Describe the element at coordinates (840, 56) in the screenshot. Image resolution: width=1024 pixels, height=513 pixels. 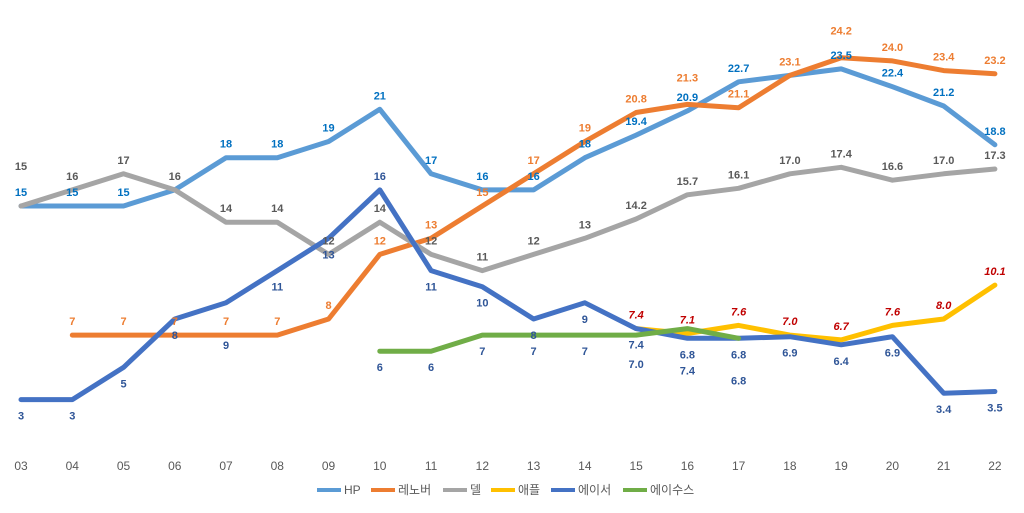
I see `data-label: 23.5` at that location.